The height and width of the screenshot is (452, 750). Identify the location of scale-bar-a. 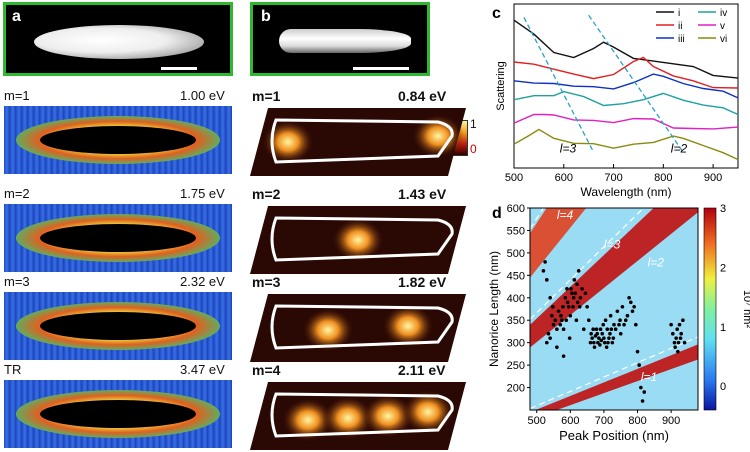
(179, 68).